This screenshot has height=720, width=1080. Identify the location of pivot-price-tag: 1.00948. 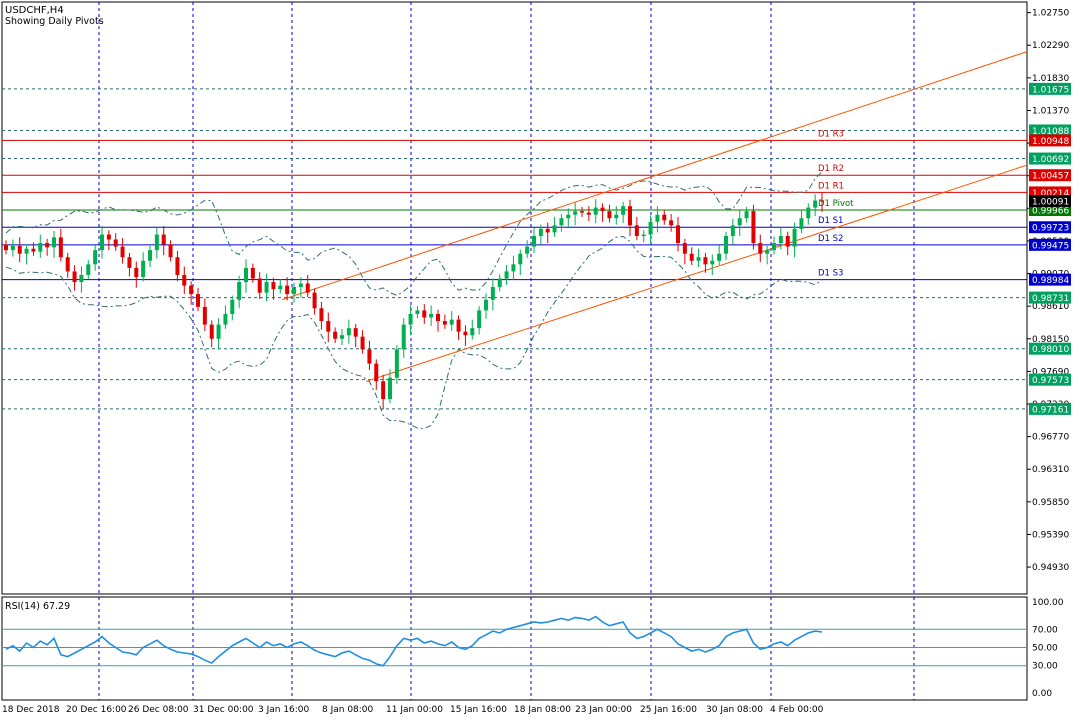
(1050, 142).